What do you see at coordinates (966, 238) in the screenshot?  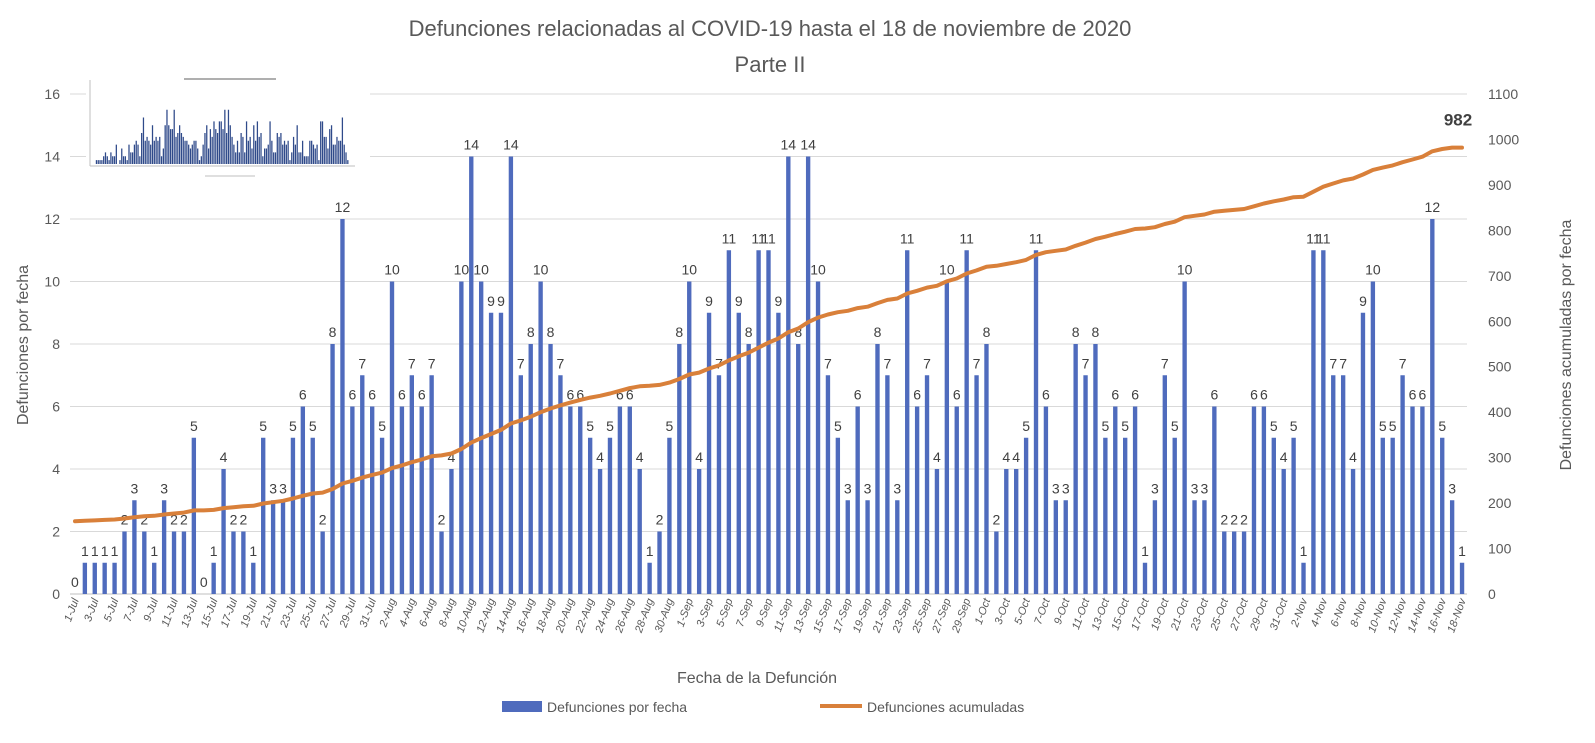 I see `bar-data-label: 11` at bounding box center [966, 238].